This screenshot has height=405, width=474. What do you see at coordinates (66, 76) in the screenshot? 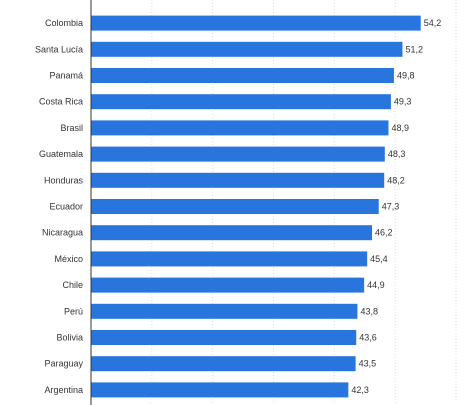
I see `category-label: Panamá` at bounding box center [66, 76].